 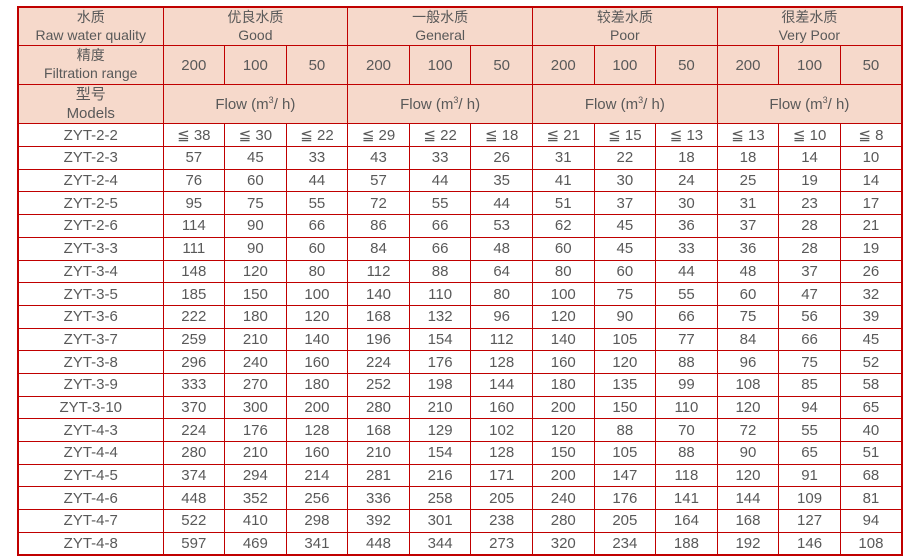 I want to click on flow-value-cell: 57, so click(x=194, y=158).